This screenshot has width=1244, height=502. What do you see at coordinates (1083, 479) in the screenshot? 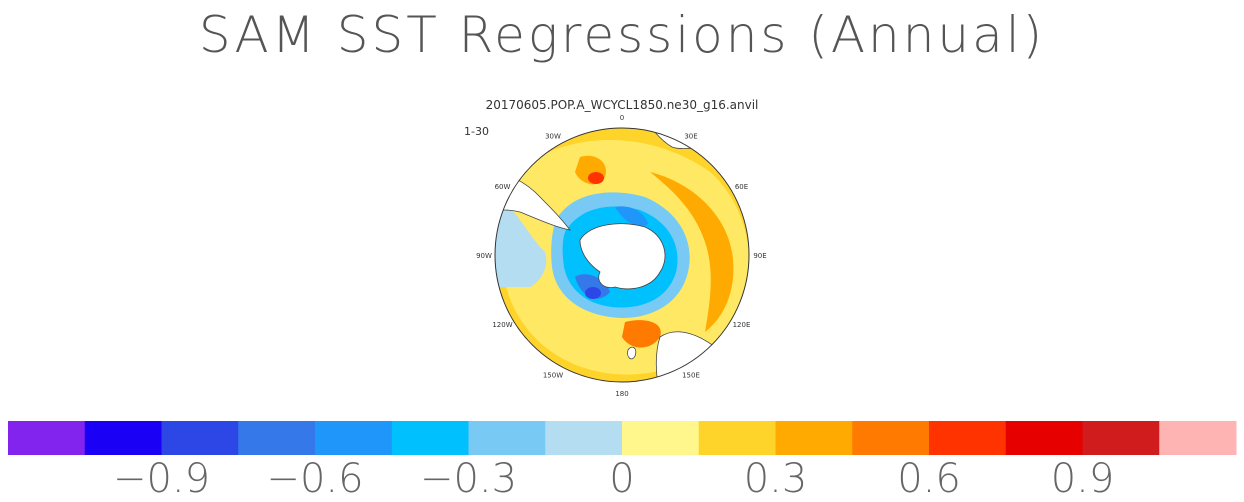
I see `colorbar-tick-label: 0.9` at bounding box center [1083, 479].